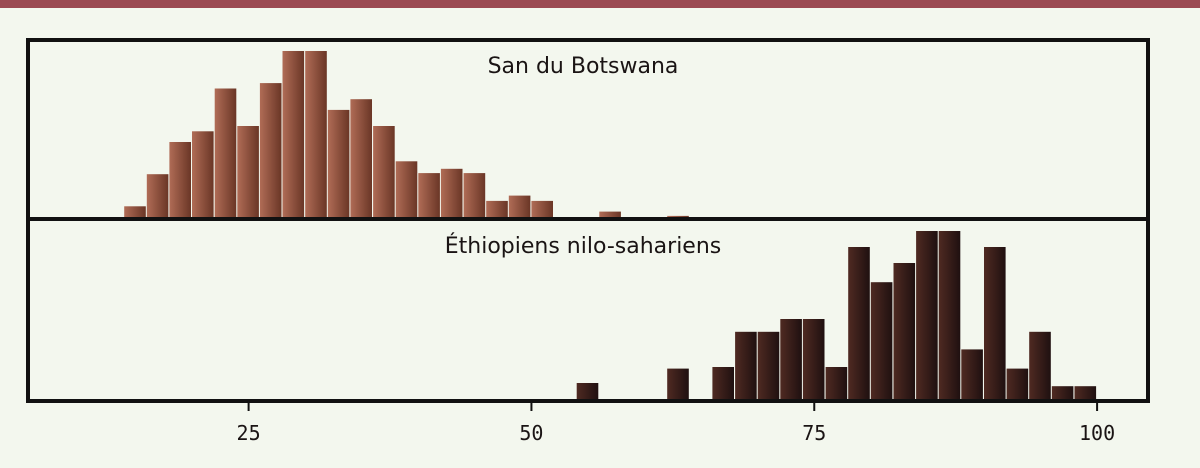 The width and height of the screenshot is (1200, 468). What do you see at coordinates (814, 433) in the screenshot?
I see `x-tick-label: 75` at bounding box center [814, 433].